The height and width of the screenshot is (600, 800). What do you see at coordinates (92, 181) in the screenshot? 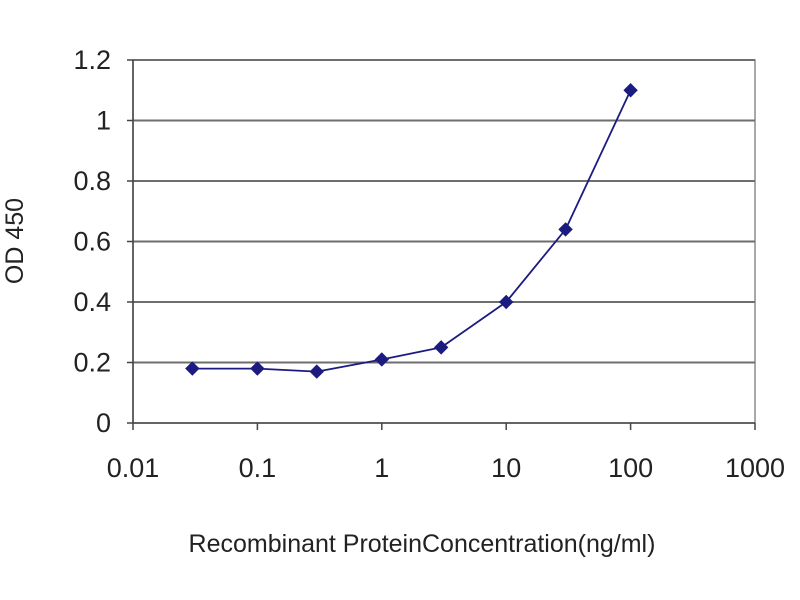
I see `y-tick-label: 0.8` at bounding box center [92, 181].